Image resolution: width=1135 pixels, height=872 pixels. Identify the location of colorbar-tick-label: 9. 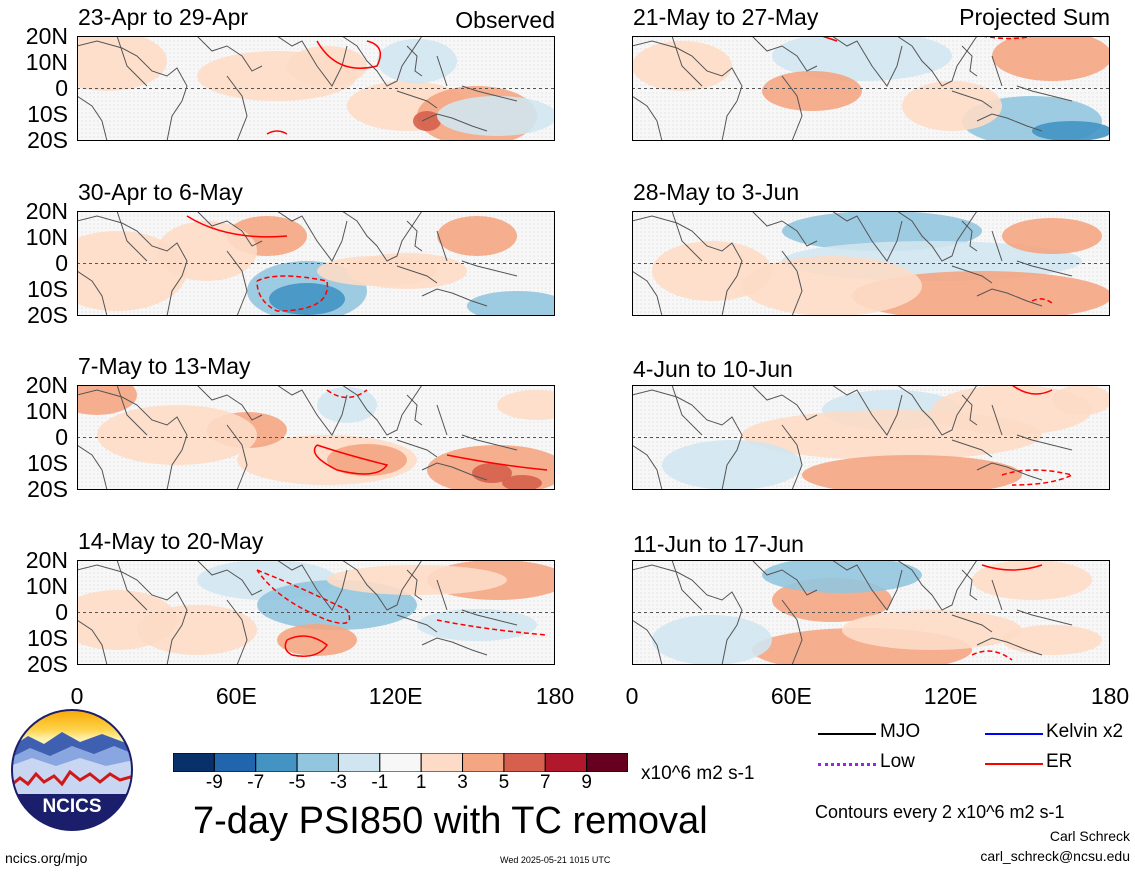
(586, 782).